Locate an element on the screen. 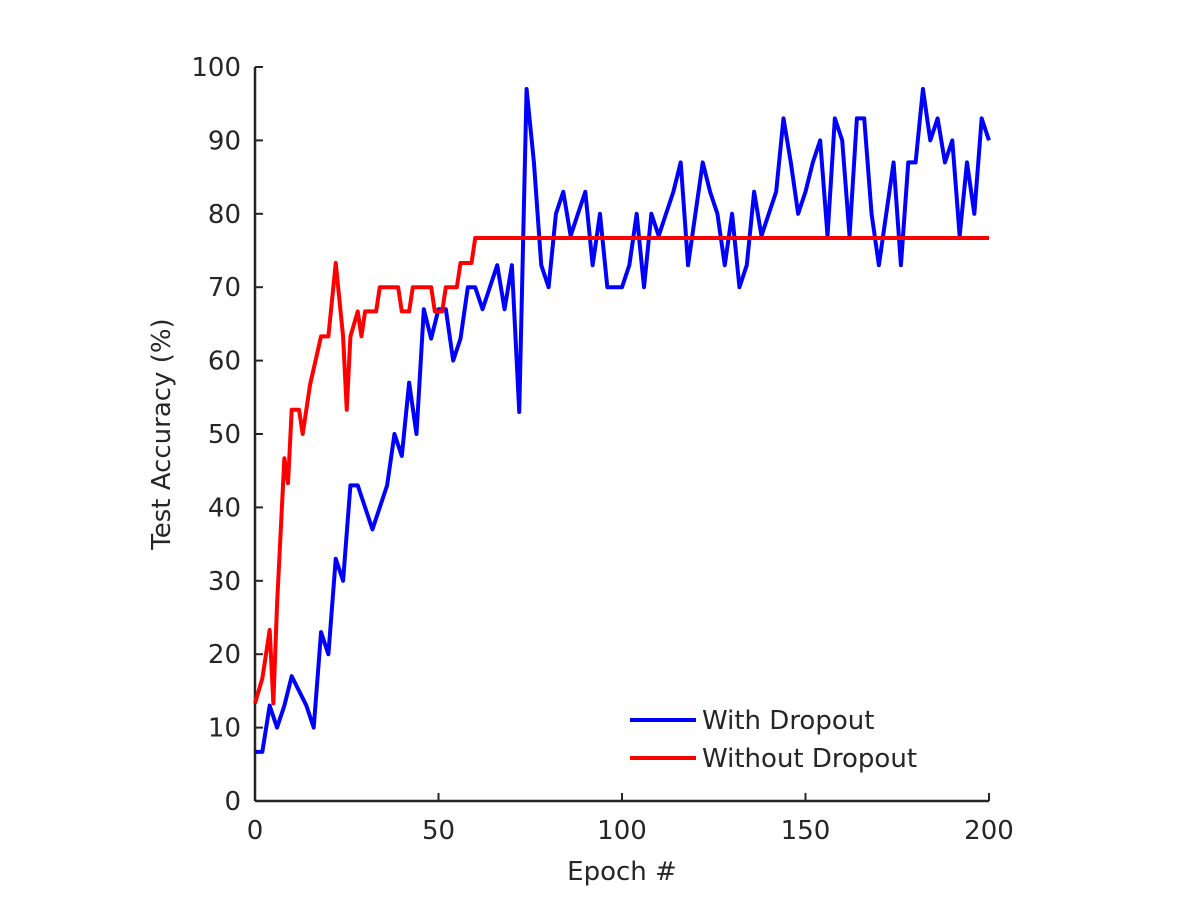 This screenshot has height=904, width=1200. y-tick-label: 50 is located at coordinates (224, 435).